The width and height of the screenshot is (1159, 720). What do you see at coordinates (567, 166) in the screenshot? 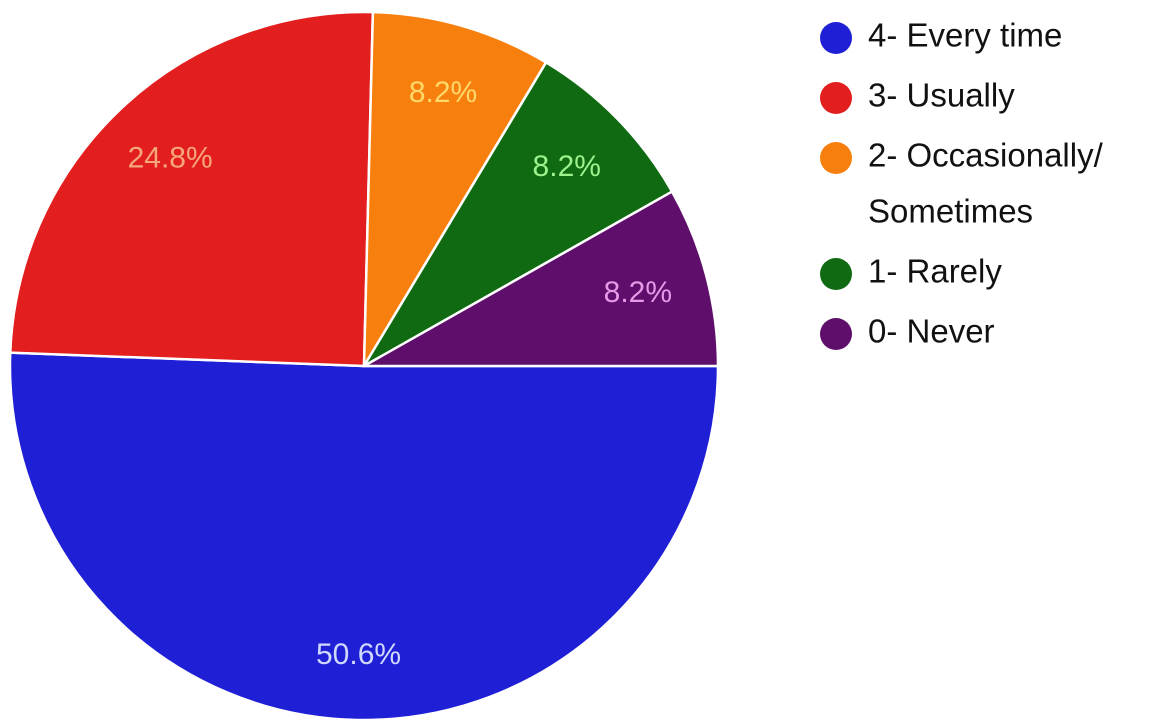
I see `slice-label-3: 8.2%` at bounding box center [567, 166].